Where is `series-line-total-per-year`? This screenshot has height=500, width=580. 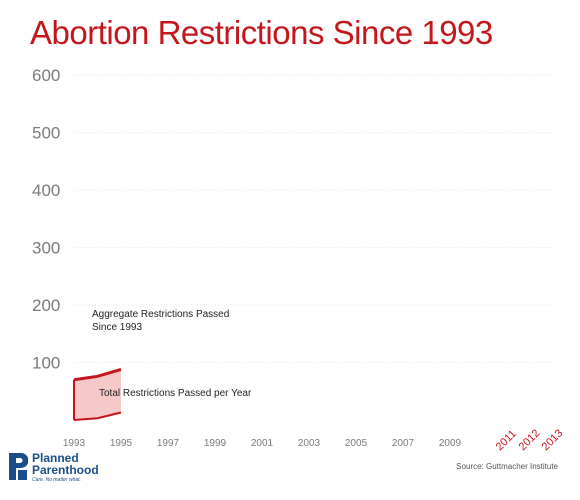 series-line-total-per-year is located at coordinates (97, 374).